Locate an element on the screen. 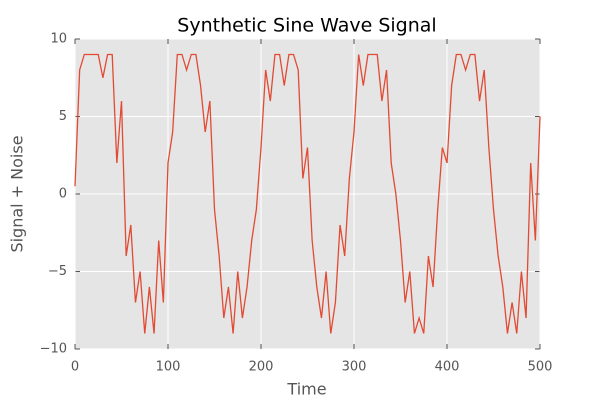 Image resolution: width=600 pixels, height=404 pixels. y-tick-label: 0 is located at coordinates (63, 194).